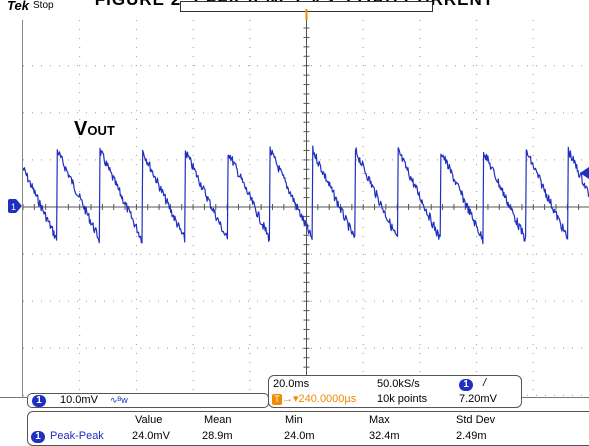 Image resolution: width=589 pixels, height=446 pixels. What do you see at coordinates (38, 436) in the screenshot?
I see `measurement-channel-badge: 1` at bounding box center [38, 436].